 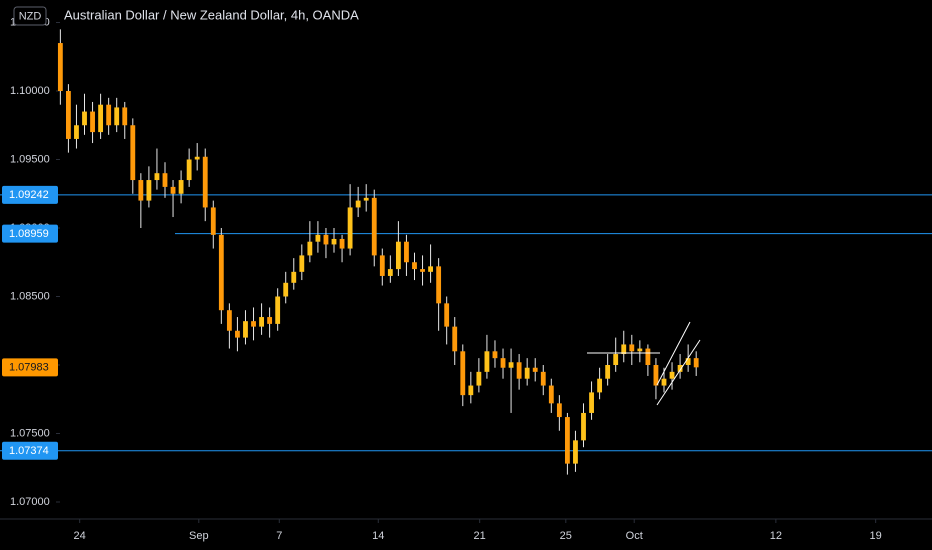 I want to click on x-tick-label: 21, so click(x=480, y=536).